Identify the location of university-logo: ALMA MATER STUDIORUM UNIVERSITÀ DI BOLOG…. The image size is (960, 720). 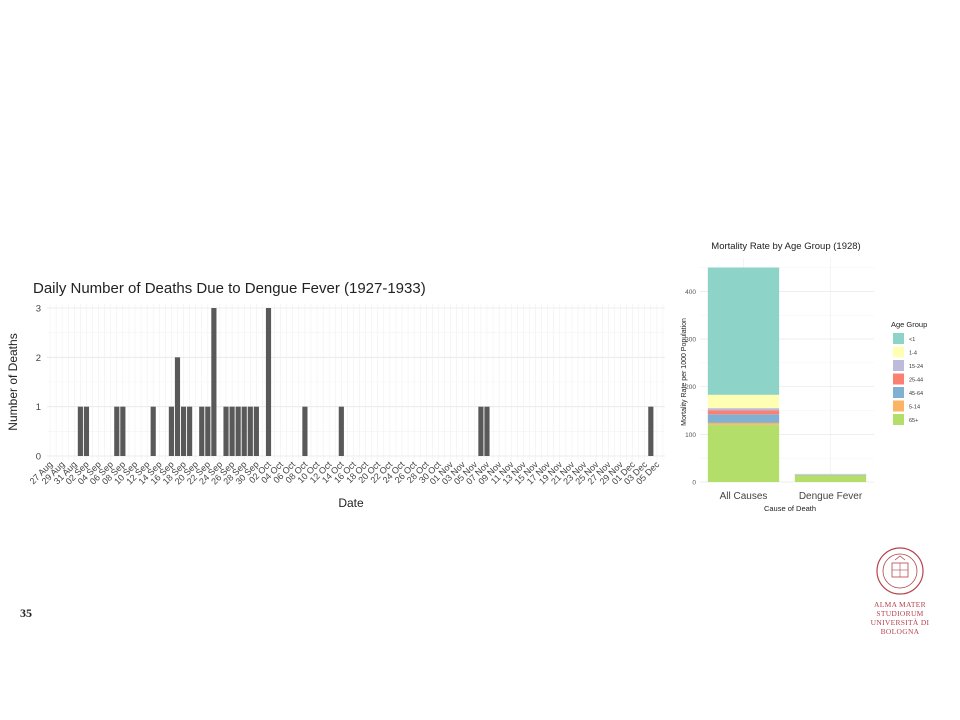
(900, 591).